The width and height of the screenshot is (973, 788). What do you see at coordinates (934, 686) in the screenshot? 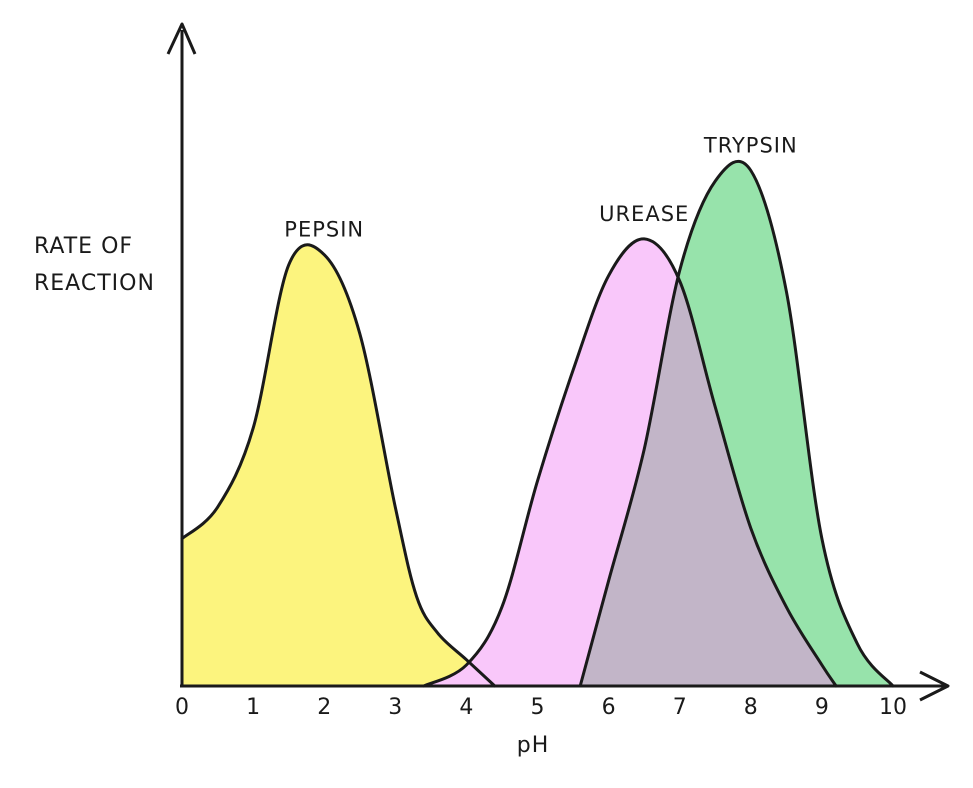
I see `x-axis-arrowhead` at bounding box center [934, 686].